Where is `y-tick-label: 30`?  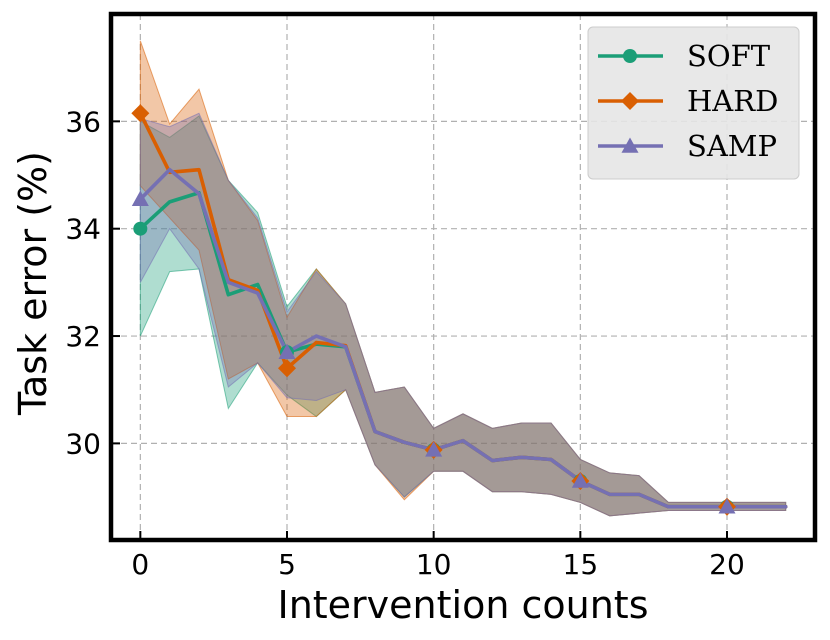 y-tick-label: 30 is located at coordinates (83, 443).